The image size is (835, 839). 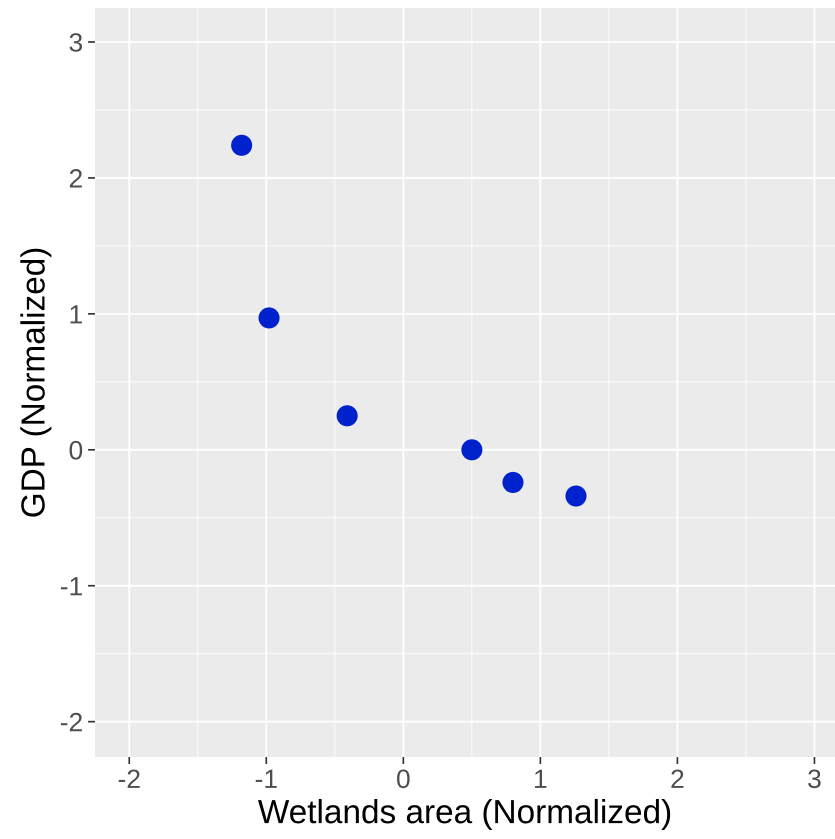 I want to click on x-tick-label: 2, so click(x=677, y=779).